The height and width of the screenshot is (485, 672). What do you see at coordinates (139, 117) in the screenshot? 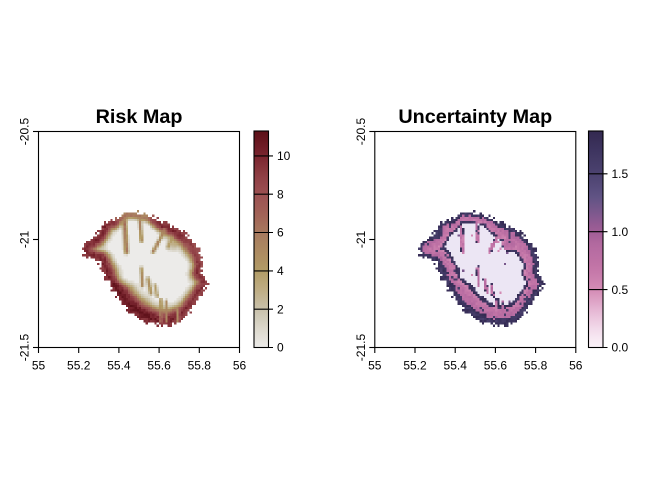
I see `svg-text: Risk Map` at bounding box center [139, 117].